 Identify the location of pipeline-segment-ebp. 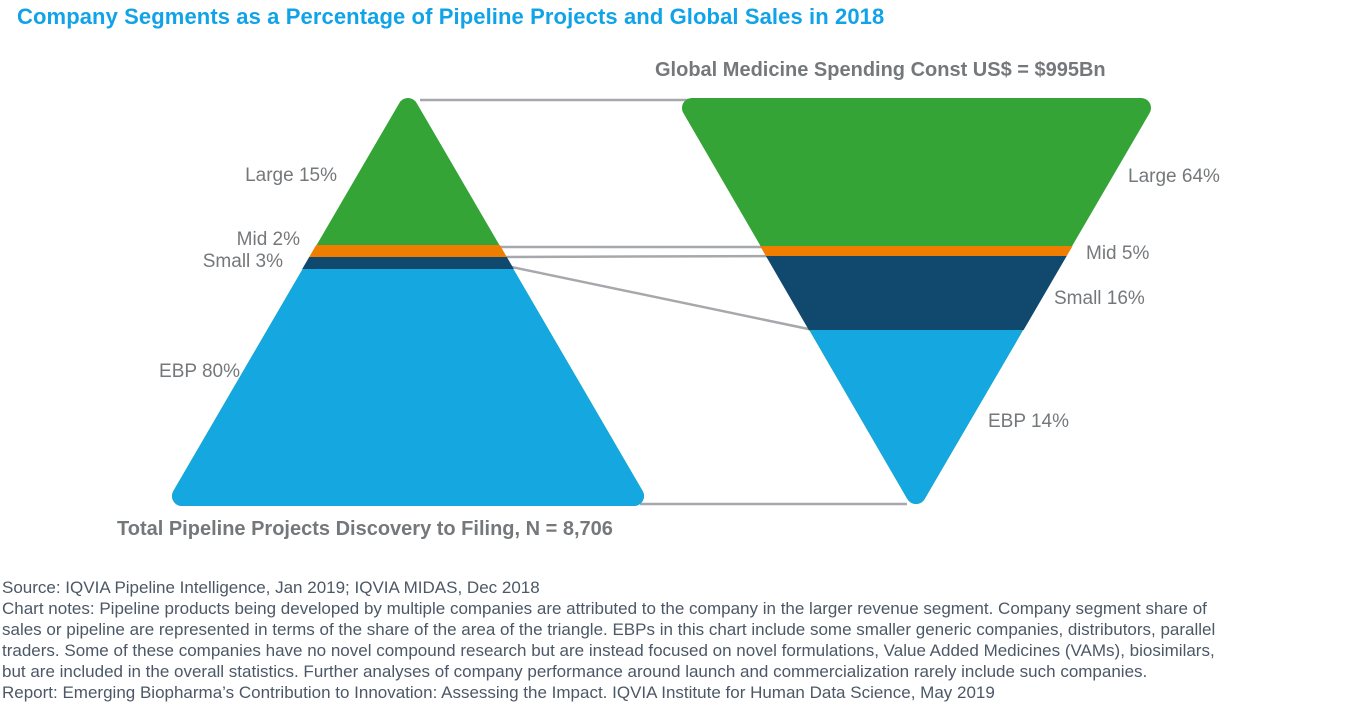
(408, 382).